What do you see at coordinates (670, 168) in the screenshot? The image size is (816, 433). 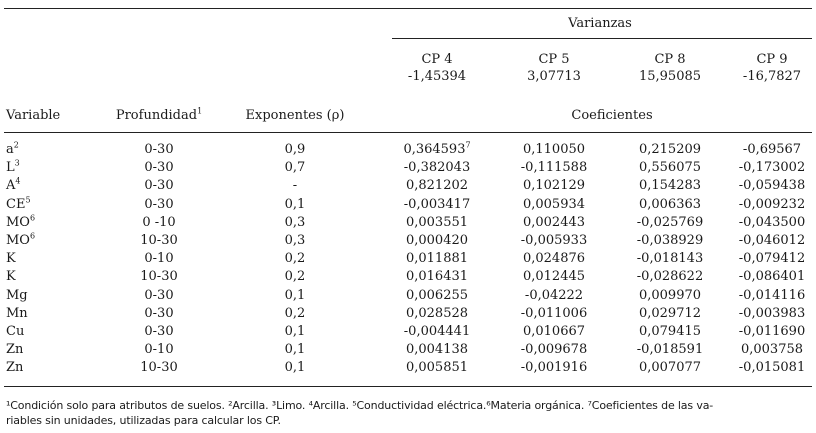 I see `cp8-cell: 0,556075` at bounding box center [670, 168].